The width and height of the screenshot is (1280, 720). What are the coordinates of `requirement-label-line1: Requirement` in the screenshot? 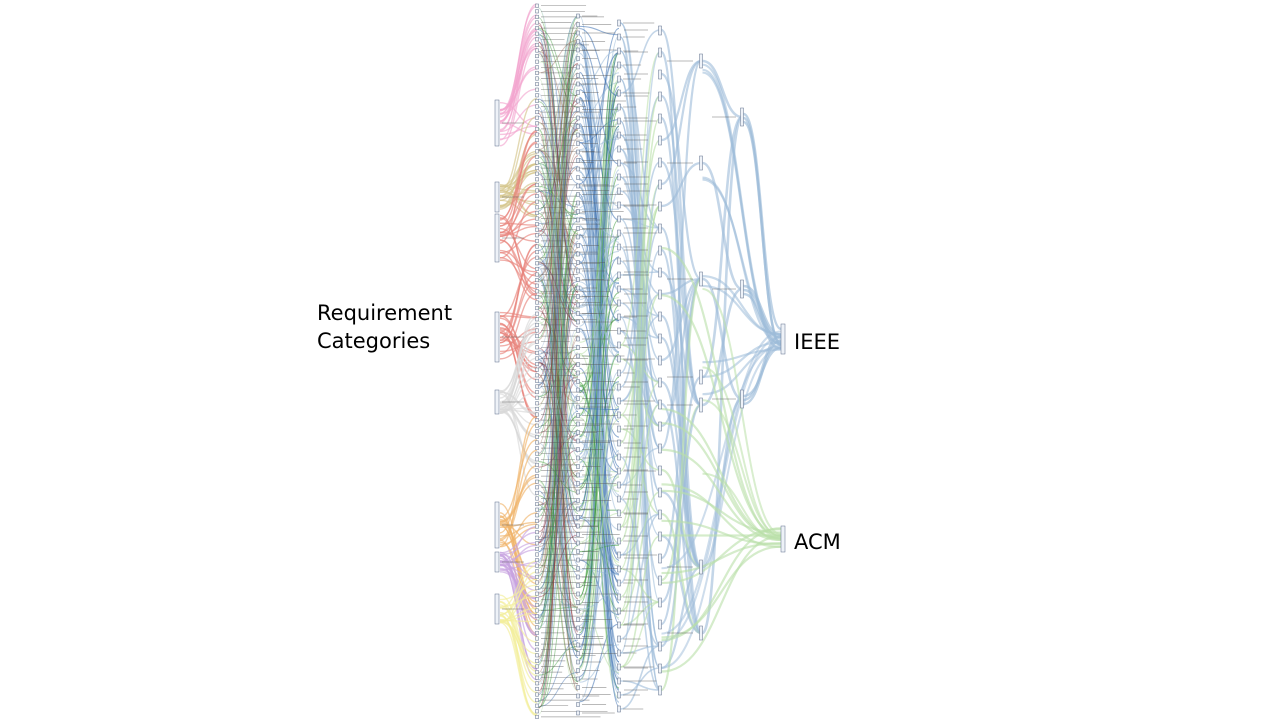 It's located at (385, 313).